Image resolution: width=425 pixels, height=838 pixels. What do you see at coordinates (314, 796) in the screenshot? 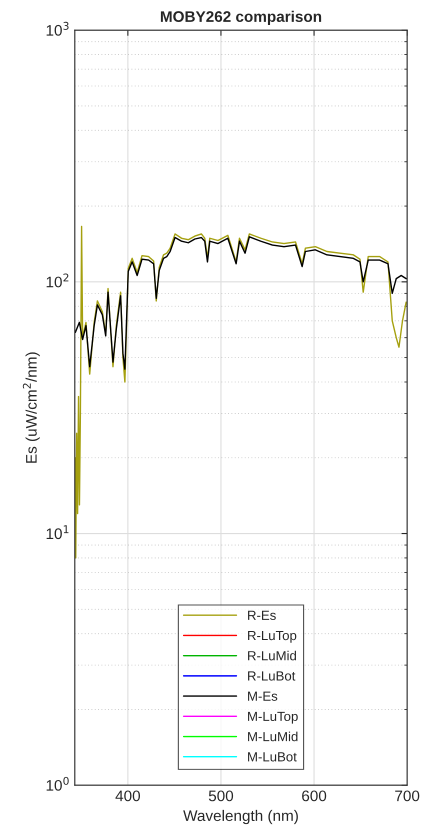
I see `x-tick-label: 600` at bounding box center [314, 796].